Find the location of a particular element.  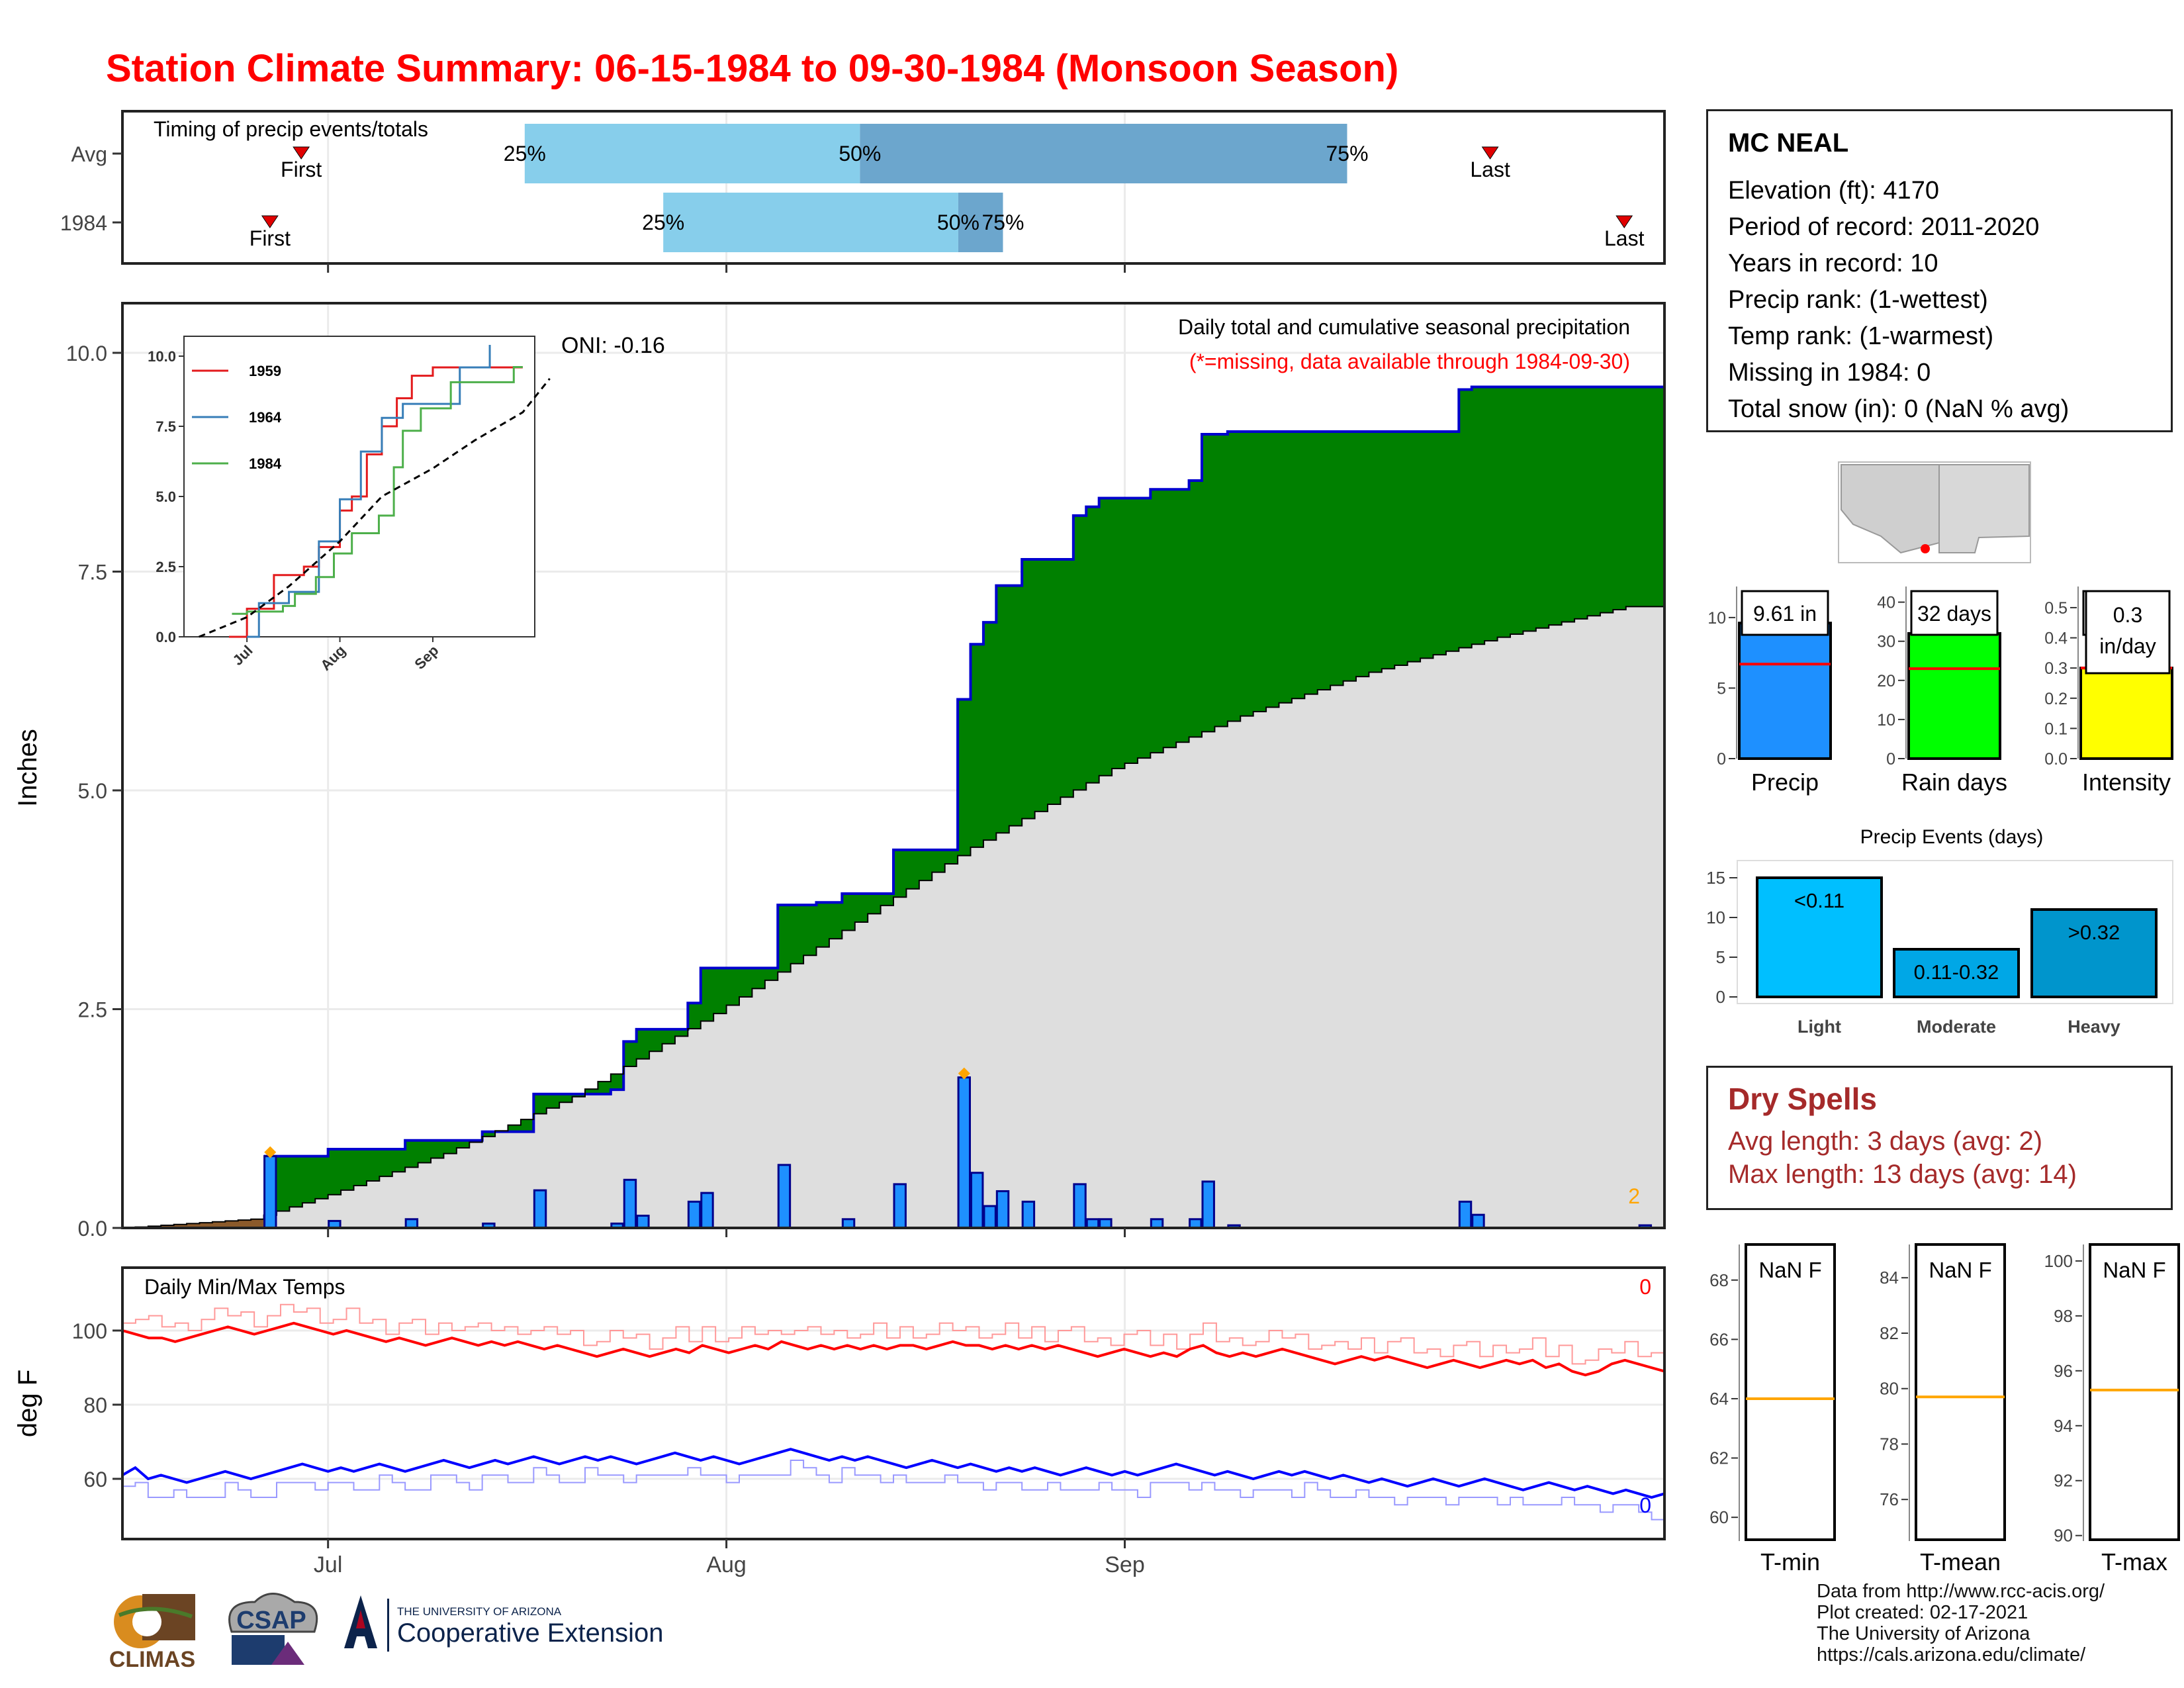

station-missing: Missing in 1984: 0 is located at coordinates (1829, 373).